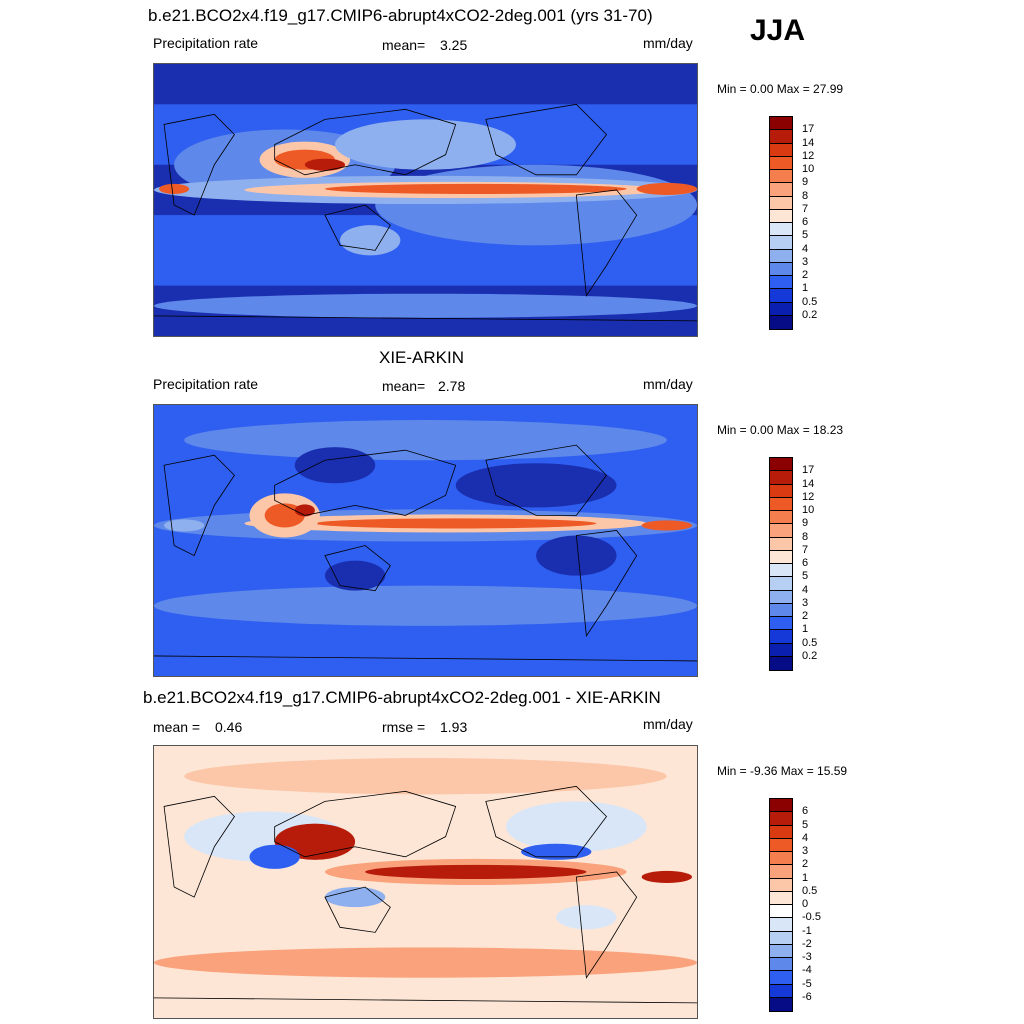 The height and width of the screenshot is (1024, 1024). I want to click on panel3-rmse-label: rmse =, so click(404, 727).